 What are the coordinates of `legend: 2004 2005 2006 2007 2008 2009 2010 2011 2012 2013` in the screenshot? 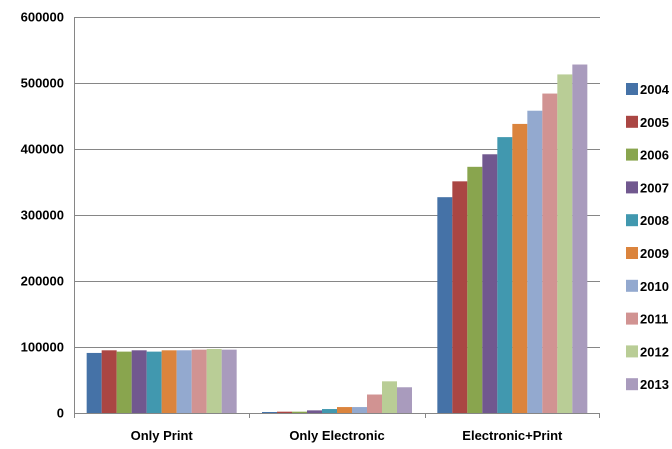 It's located at (648, 237).